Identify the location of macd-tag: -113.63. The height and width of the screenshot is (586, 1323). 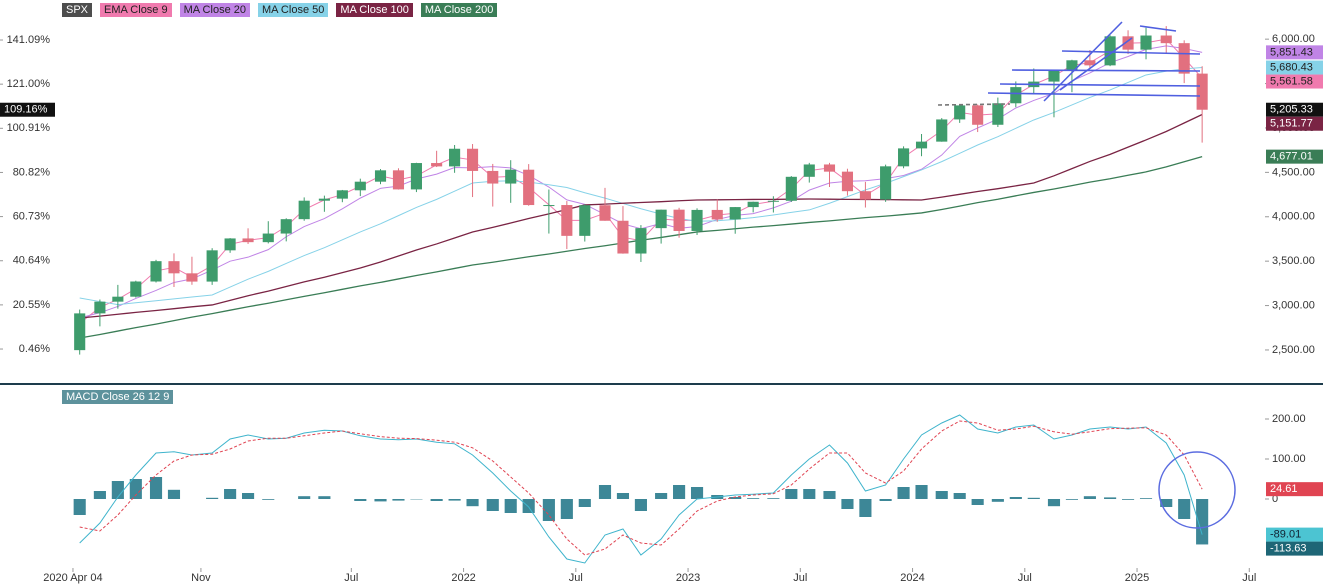
(1288, 549).